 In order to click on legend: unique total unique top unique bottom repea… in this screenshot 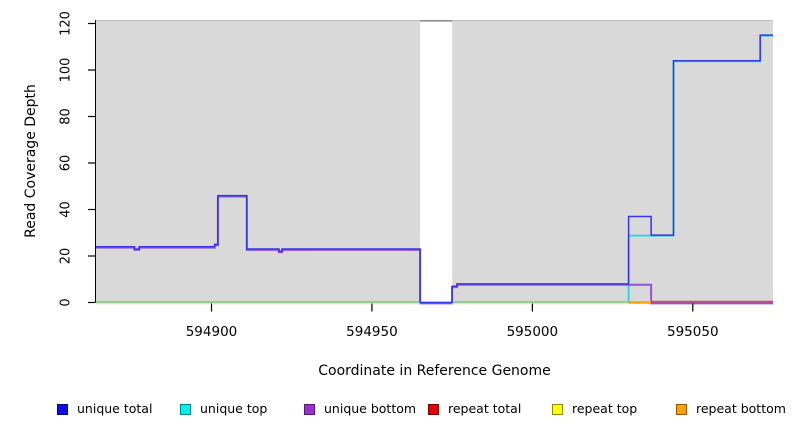, I will do `click(396, 411)`.